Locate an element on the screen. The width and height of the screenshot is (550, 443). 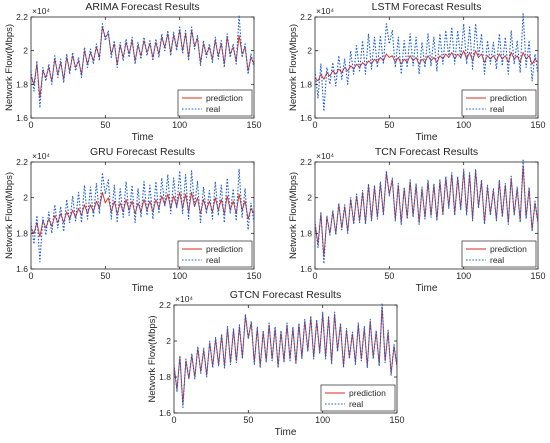
chart-title: GRU Forecast Results is located at coordinates (142, 152).